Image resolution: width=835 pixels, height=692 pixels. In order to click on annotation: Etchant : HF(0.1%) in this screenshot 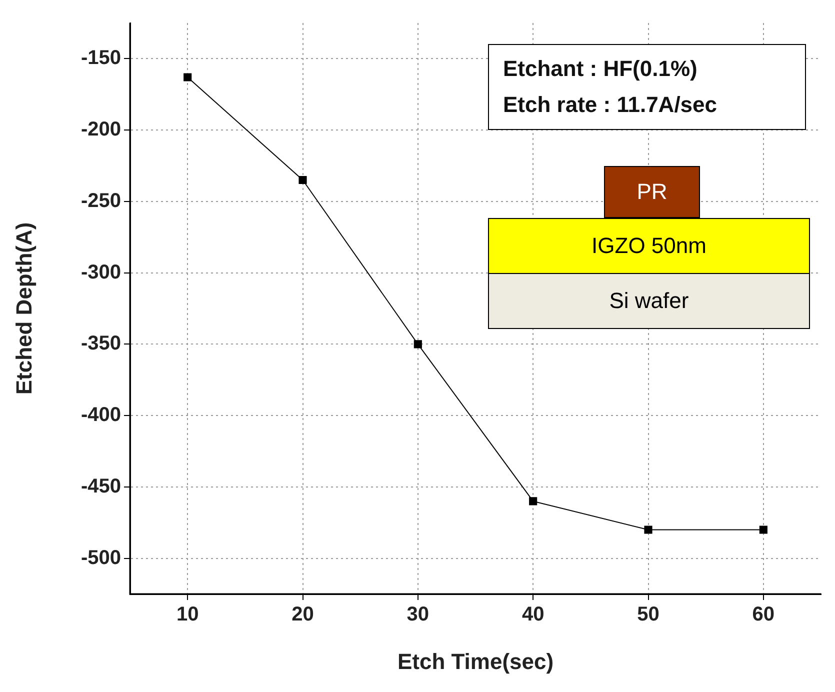, I will do `click(600, 69)`.